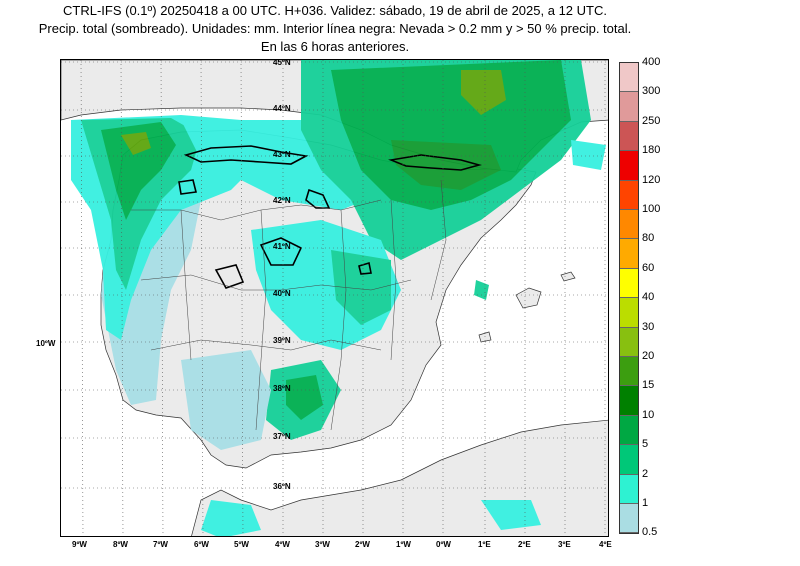 This screenshot has height=566, width=800. I want to click on latitude-label-38: 38ºN, so click(282, 388).